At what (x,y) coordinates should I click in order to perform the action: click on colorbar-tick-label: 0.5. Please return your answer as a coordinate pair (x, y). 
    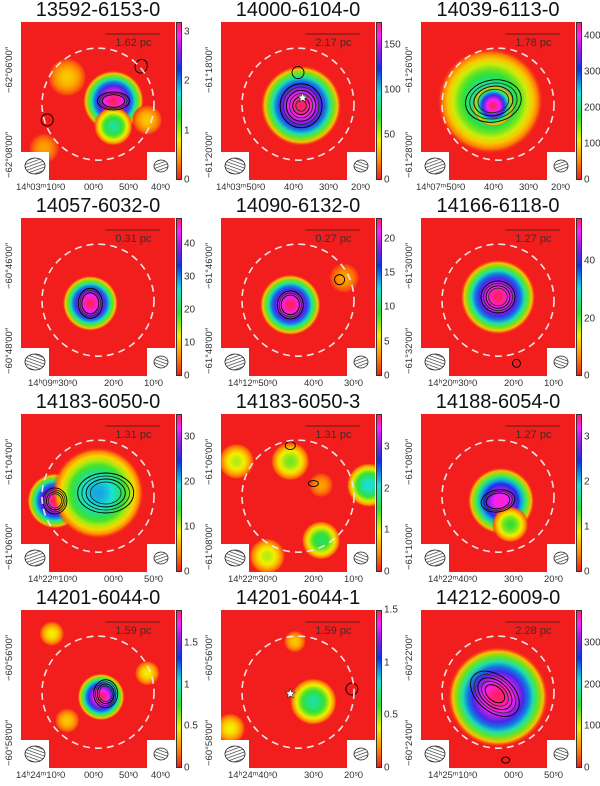
    Looking at the image, I should click on (191, 726).